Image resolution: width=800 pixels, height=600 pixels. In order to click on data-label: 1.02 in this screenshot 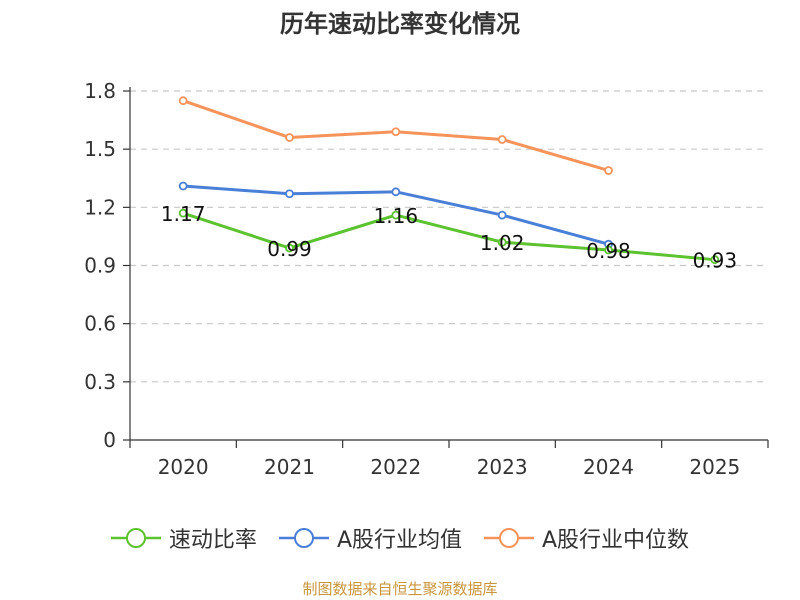, I will do `click(502, 243)`.